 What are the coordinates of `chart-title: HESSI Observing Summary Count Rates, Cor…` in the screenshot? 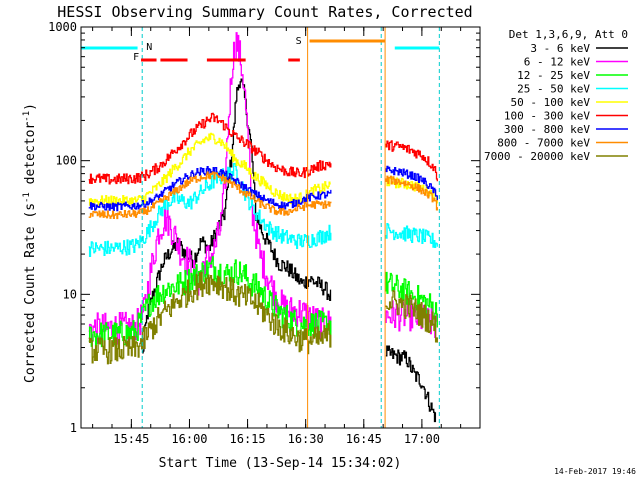 It's located at (264, 12).